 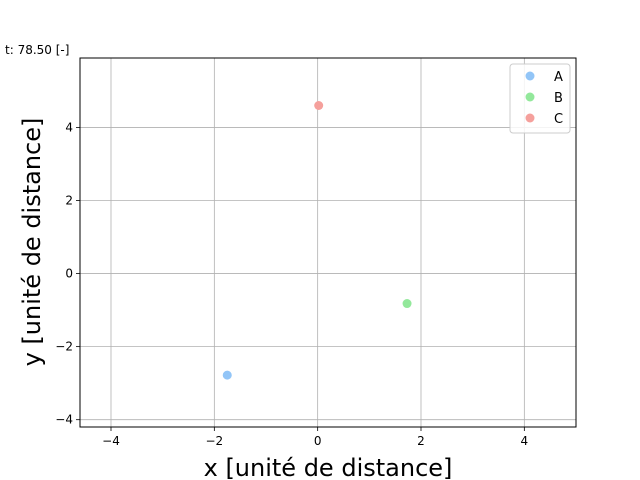 I want to click on data-point-a, so click(x=227, y=375).